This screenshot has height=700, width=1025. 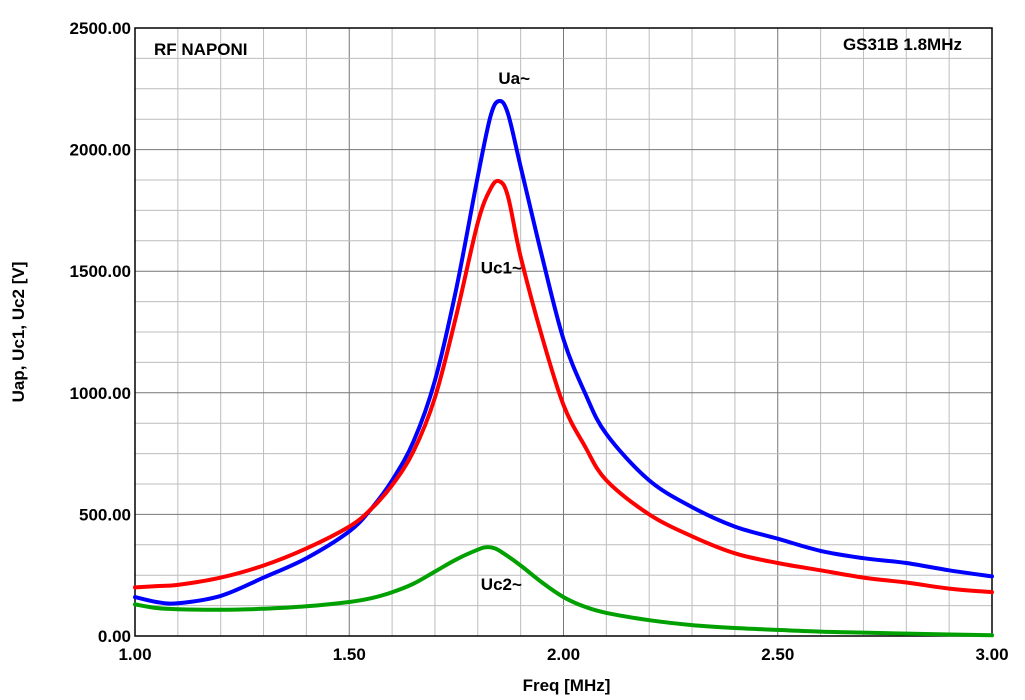 What do you see at coordinates (201, 49) in the screenshot?
I see `chart-title: RF NAPONI` at bounding box center [201, 49].